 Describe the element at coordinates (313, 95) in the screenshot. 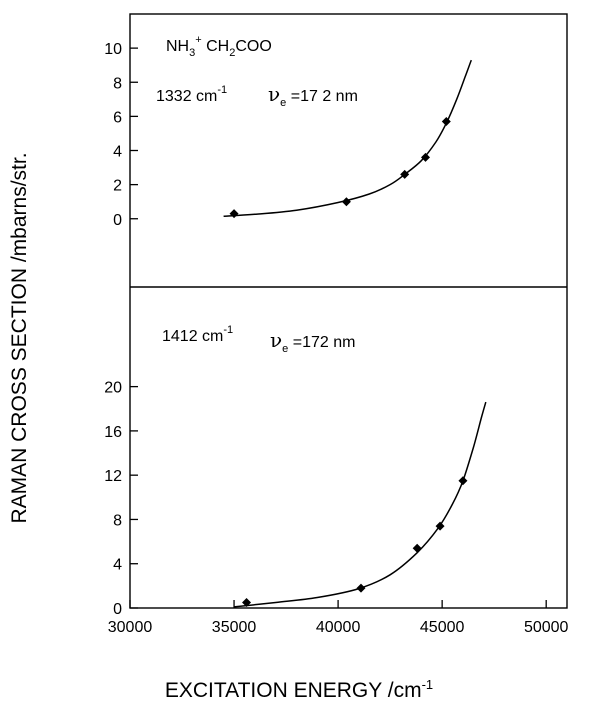

I see `top-nu-label: νe =17 2 nm` at that location.